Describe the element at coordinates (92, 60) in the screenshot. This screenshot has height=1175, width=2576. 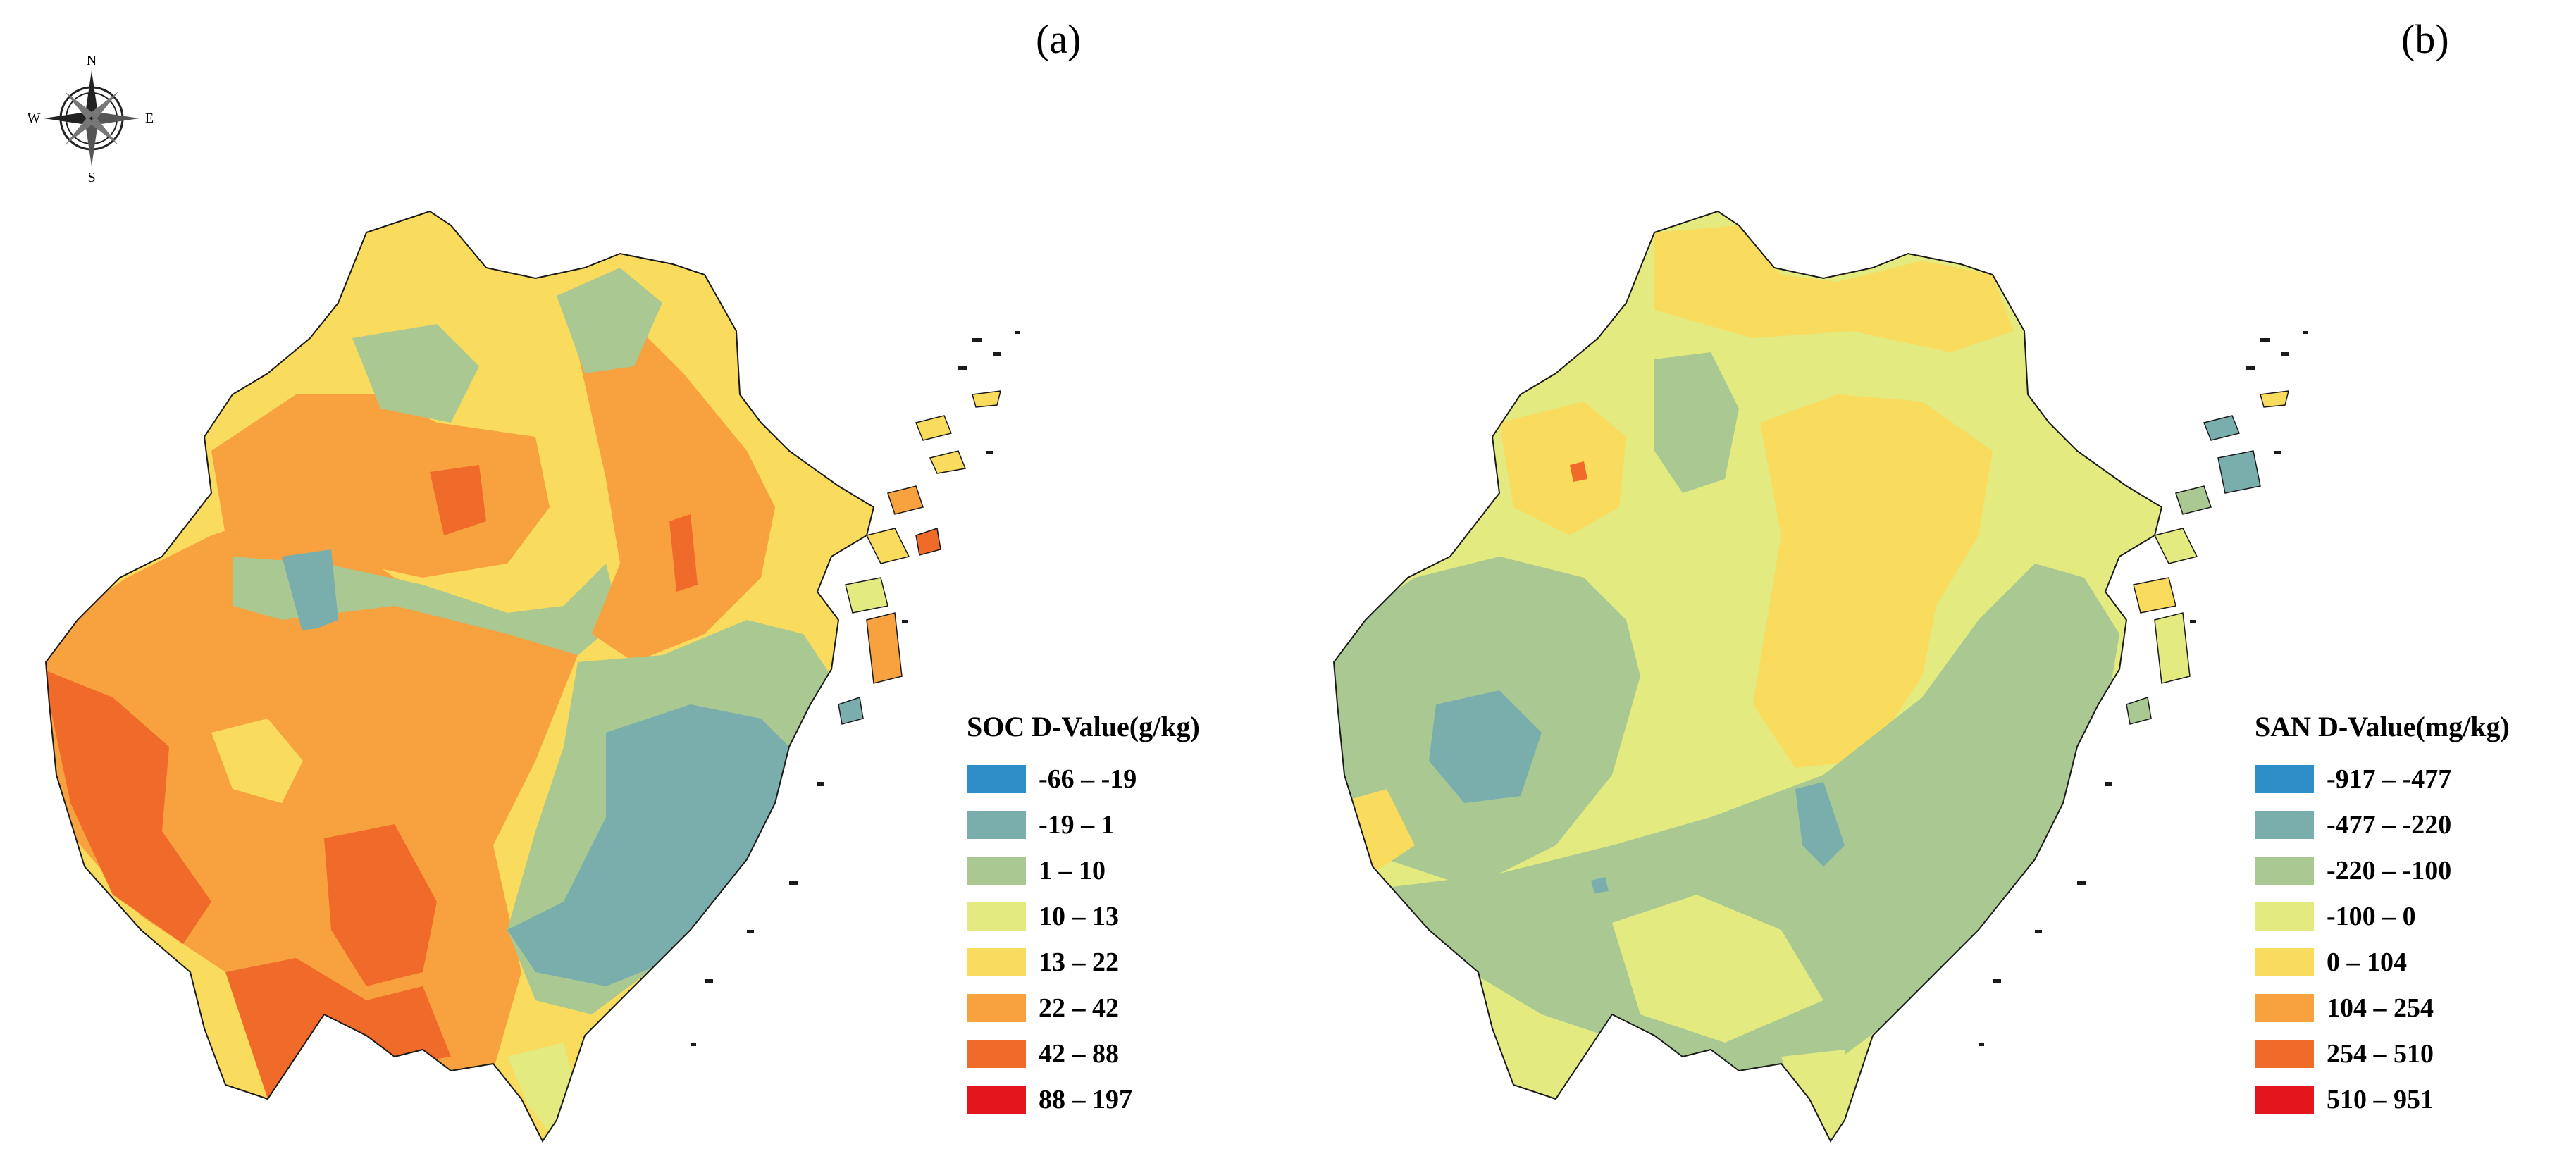
I see `compass-north: N` at that location.